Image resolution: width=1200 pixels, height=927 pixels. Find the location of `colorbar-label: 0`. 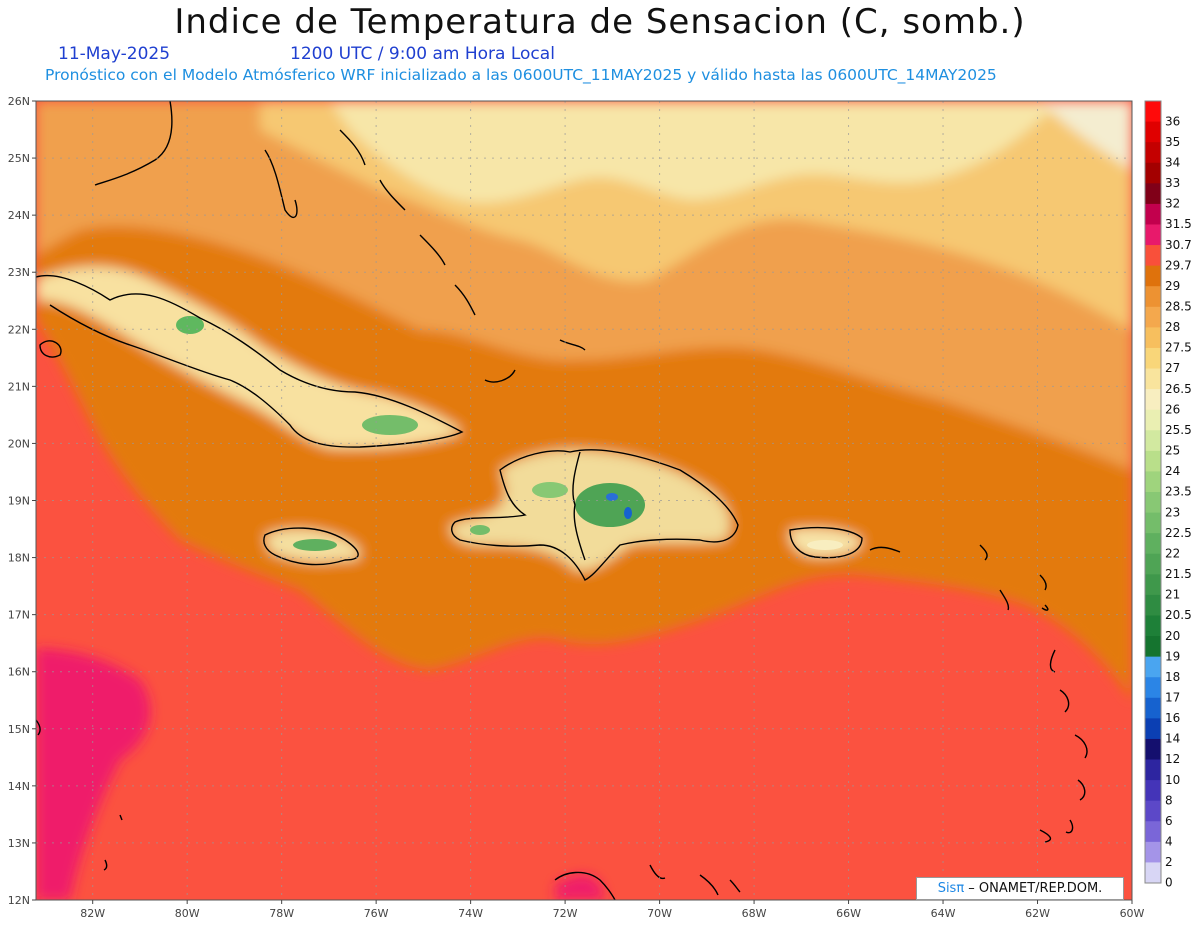

colorbar-label: 0 is located at coordinates (1169, 883).